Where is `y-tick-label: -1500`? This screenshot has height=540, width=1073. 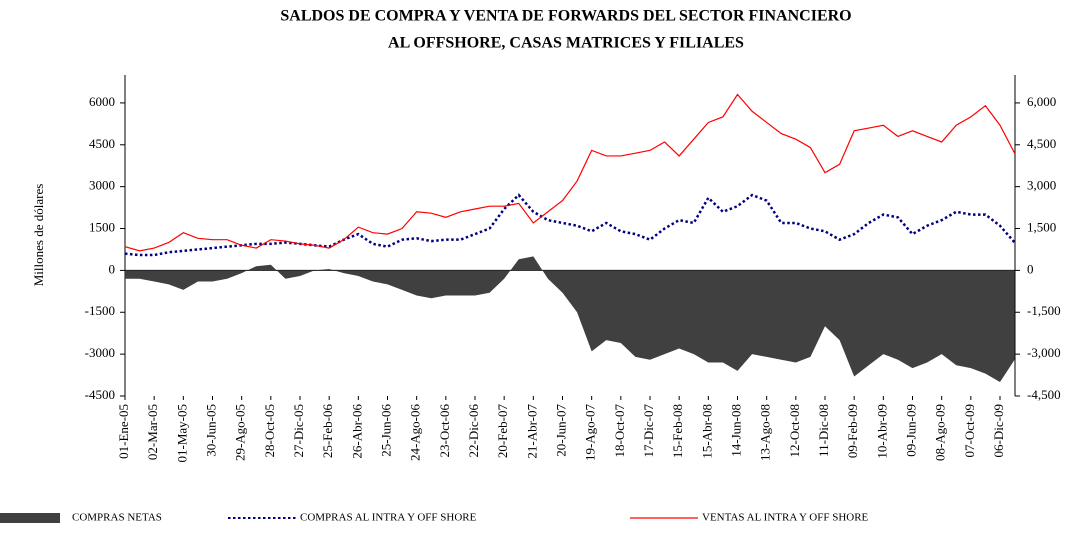
y-tick-label: -1500 is located at coordinates (100, 310).